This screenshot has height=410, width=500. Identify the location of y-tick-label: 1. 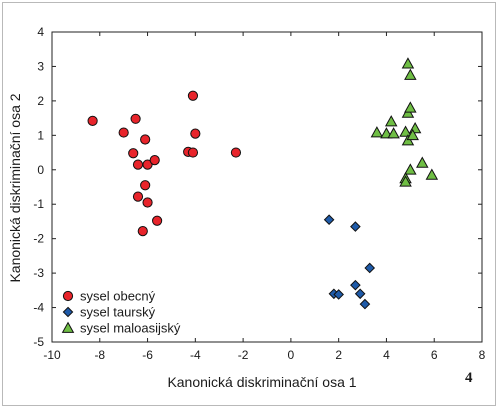
(40, 135).